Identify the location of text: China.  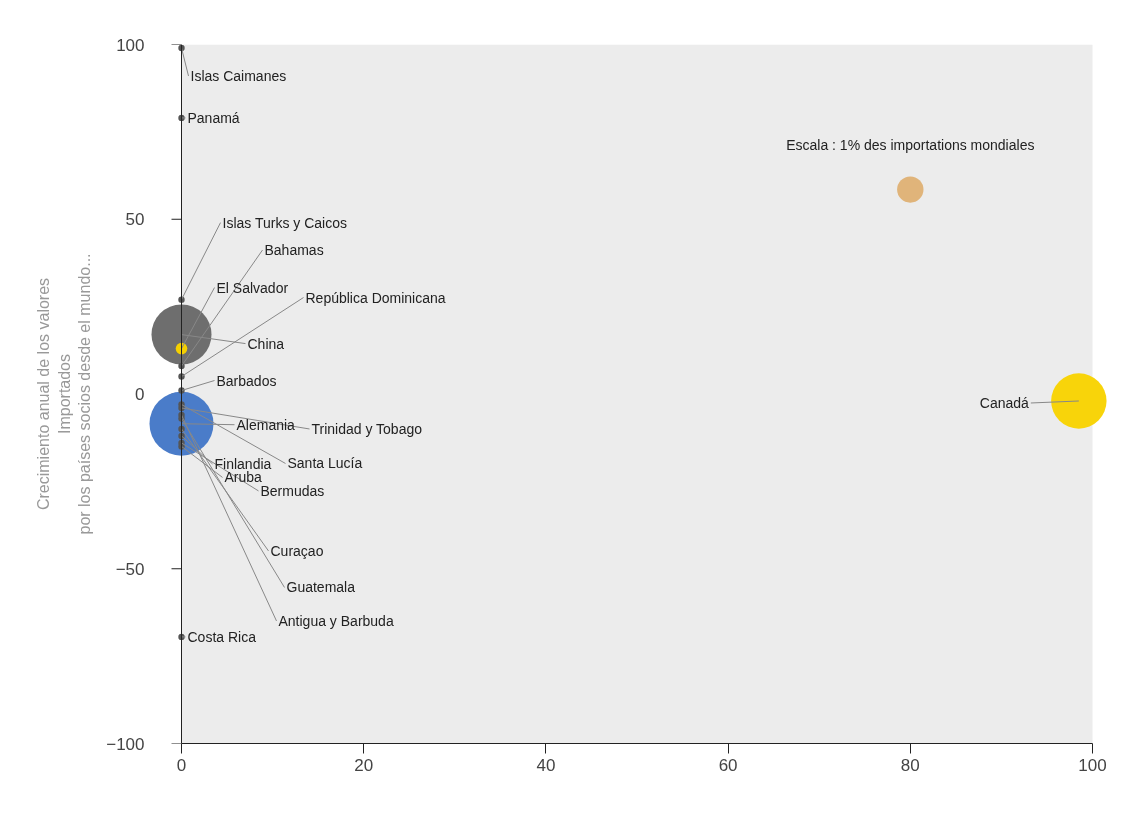
(266, 343).